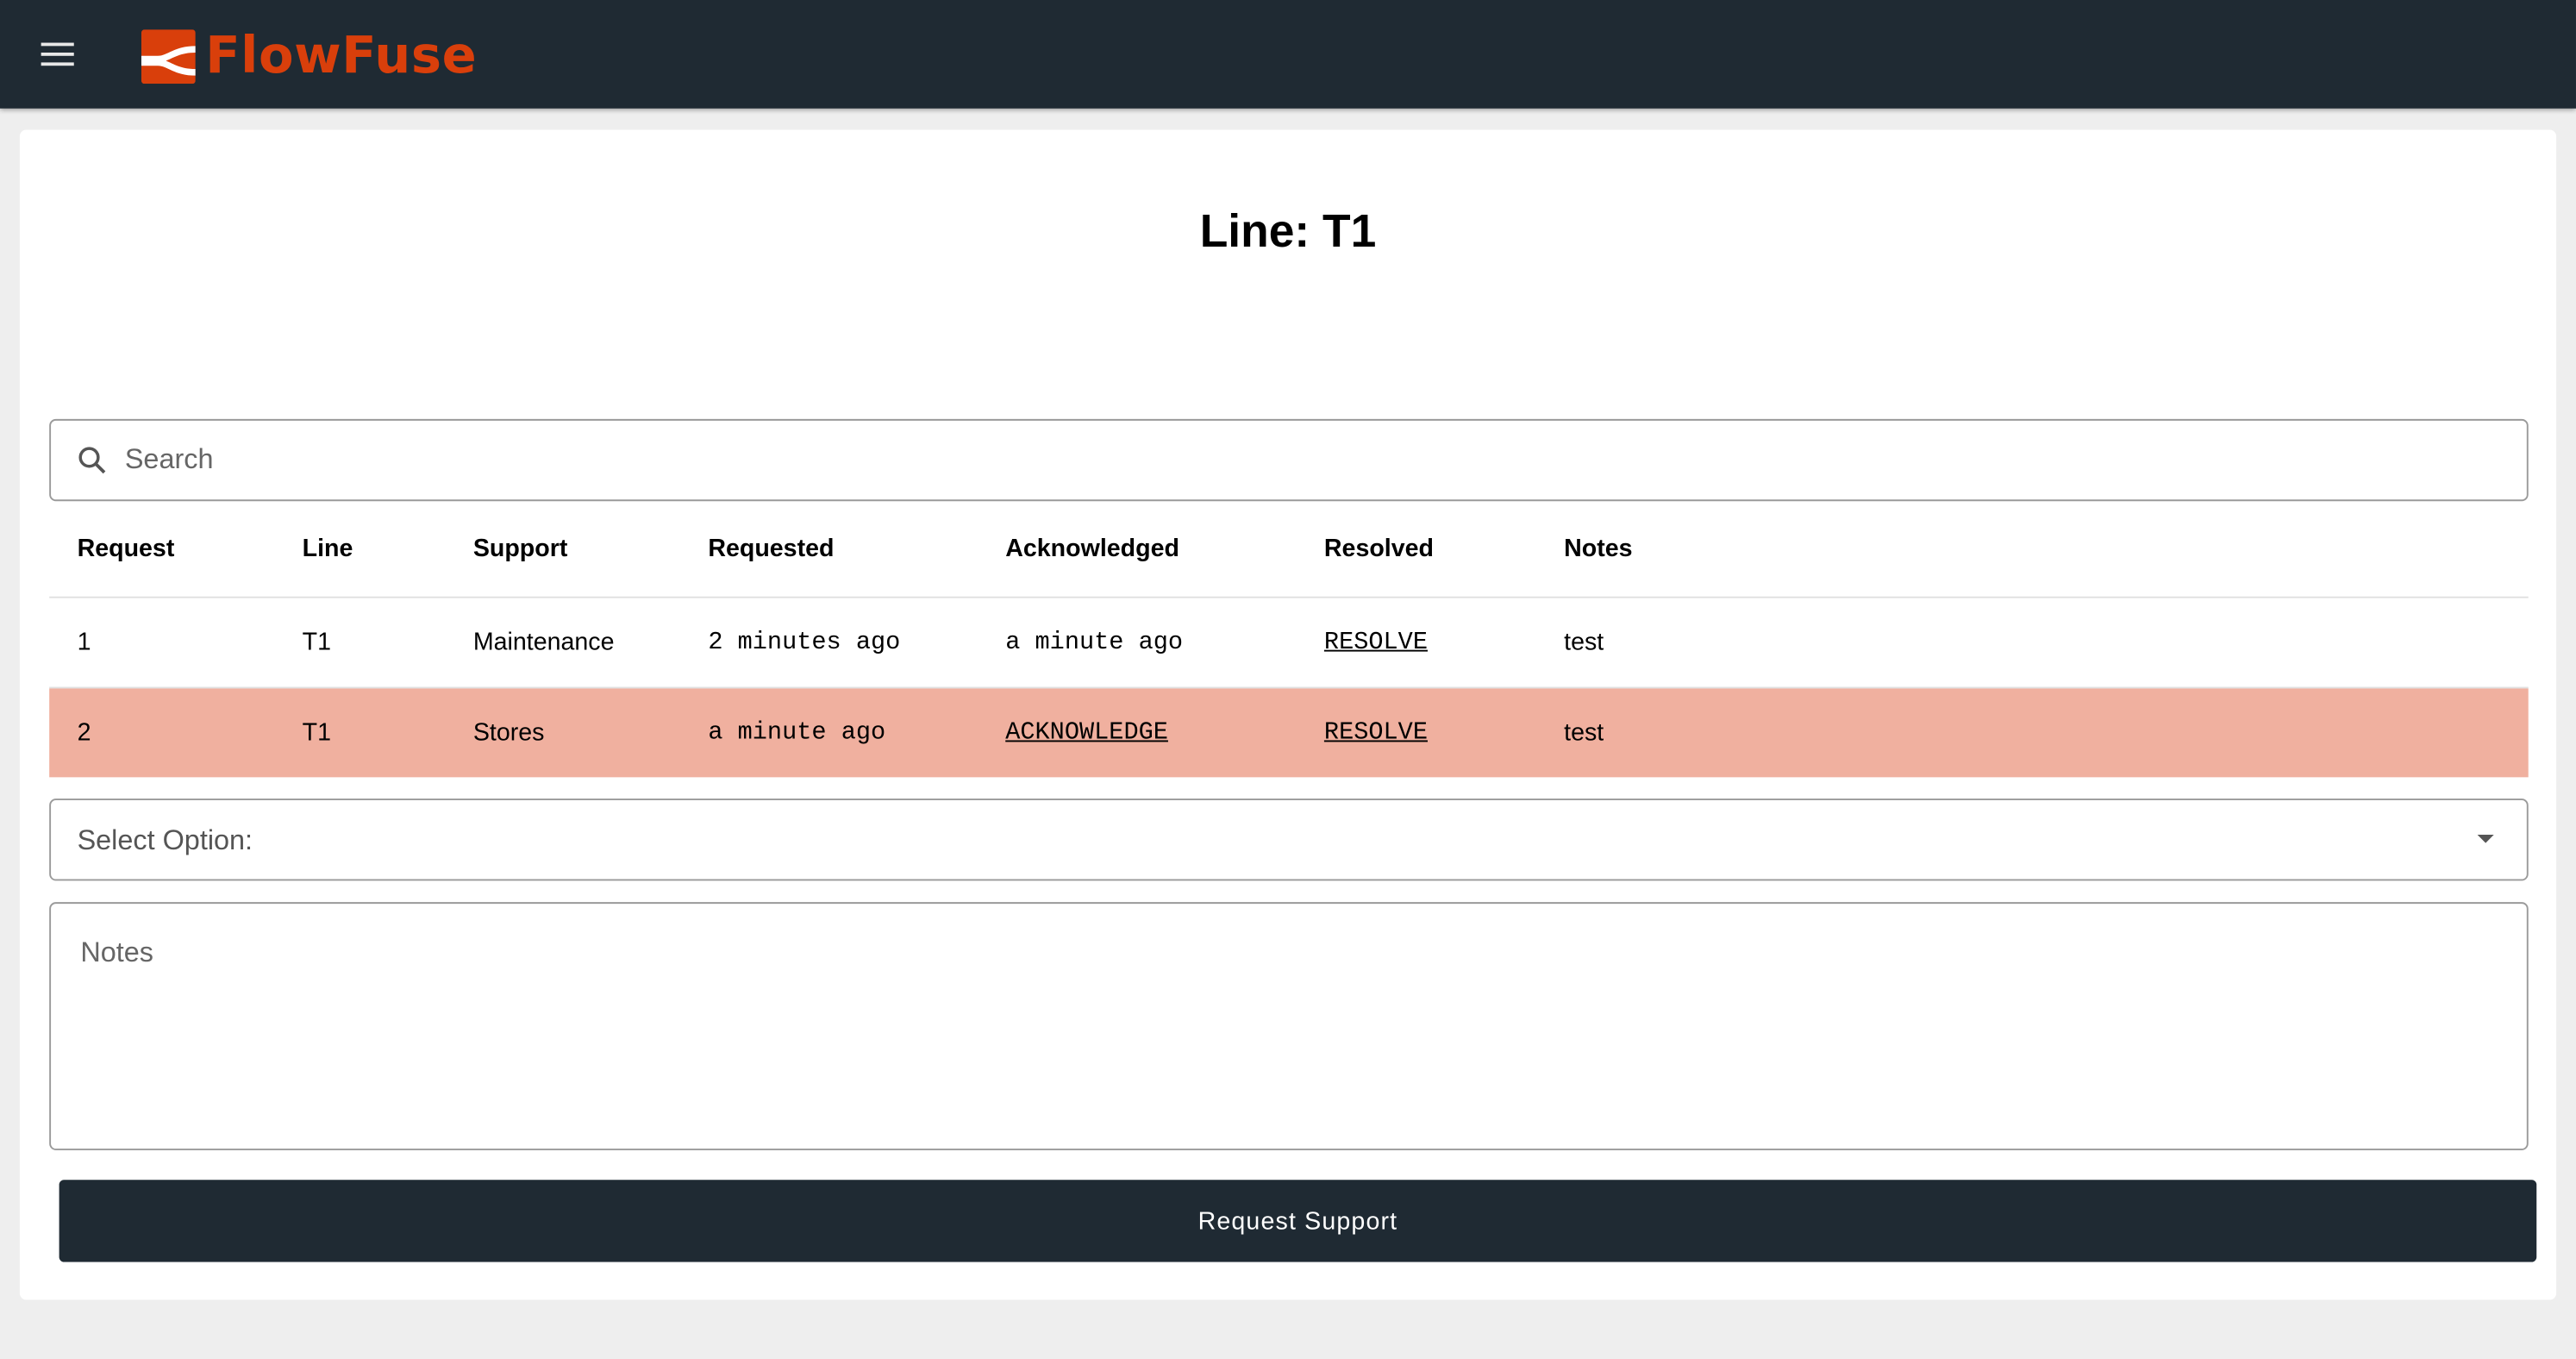 This screenshot has height=1359, width=2576. What do you see at coordinates (1288, 231) in the screenshot?
I see `page-title: Line: T1` at bounding box center [1288, 231].